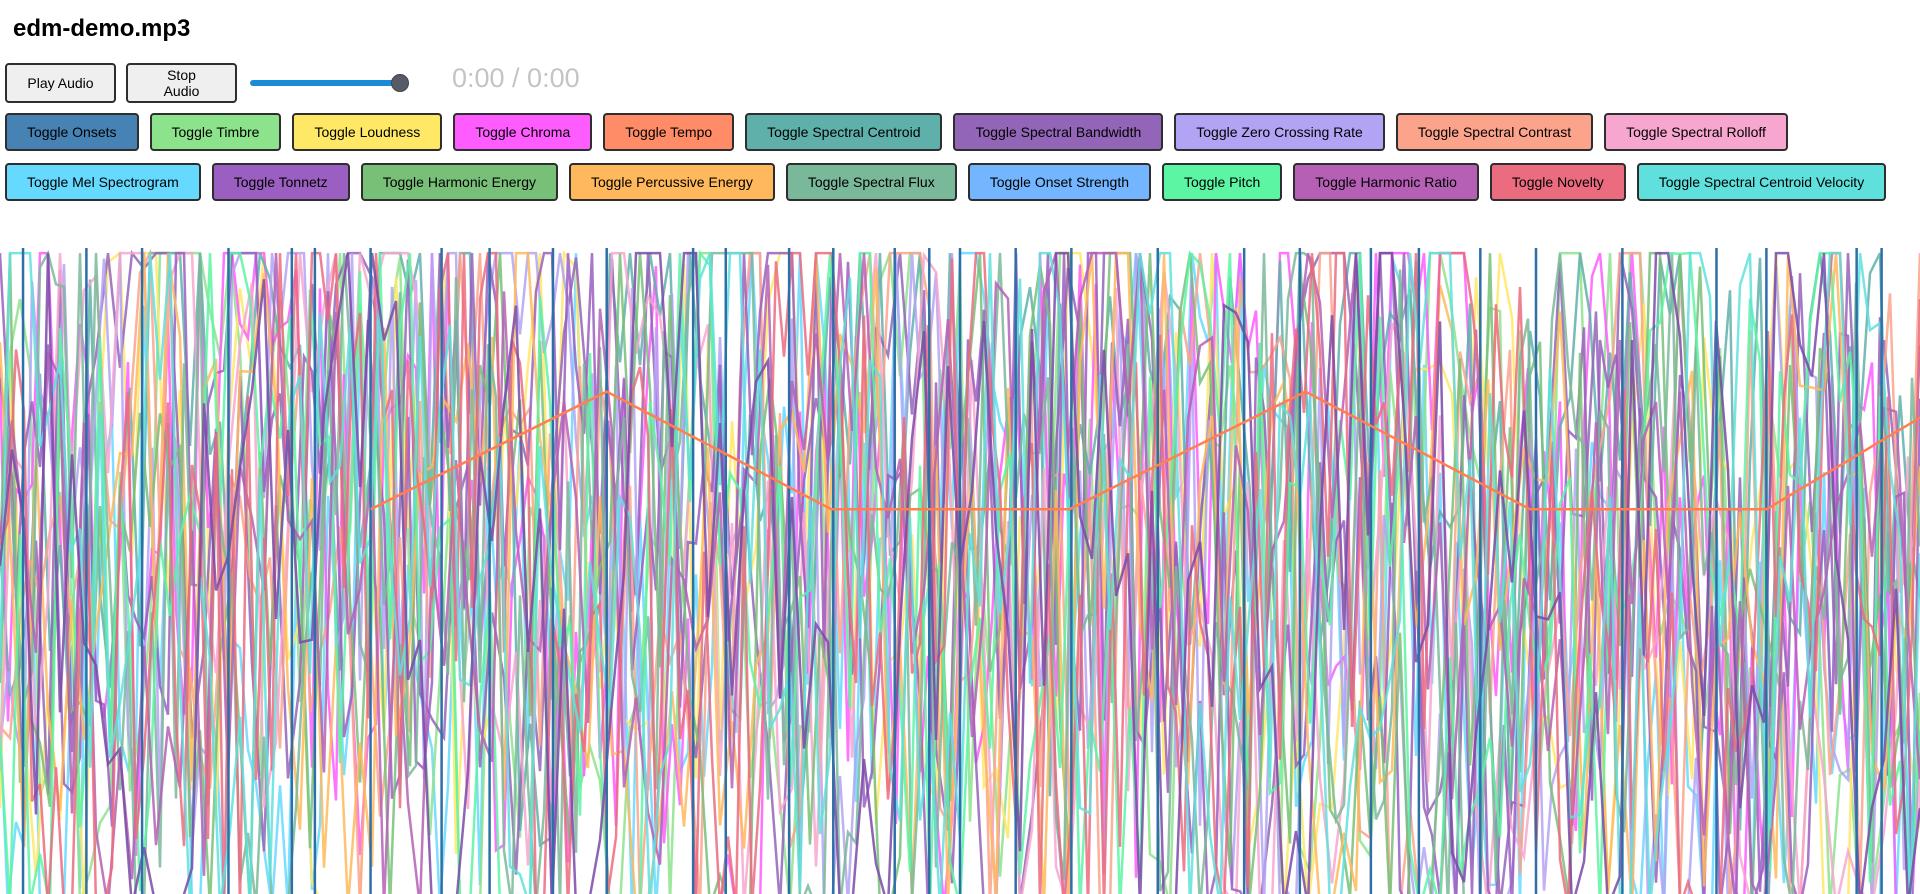 This screenshot has height=894, width=1920. What do you see at coordinates (1696, 132) in the screenshot?
I see `toggle-spectral-rolloff-button: Toggle Spectral Rolloff` at bounding box center [1696, 132].